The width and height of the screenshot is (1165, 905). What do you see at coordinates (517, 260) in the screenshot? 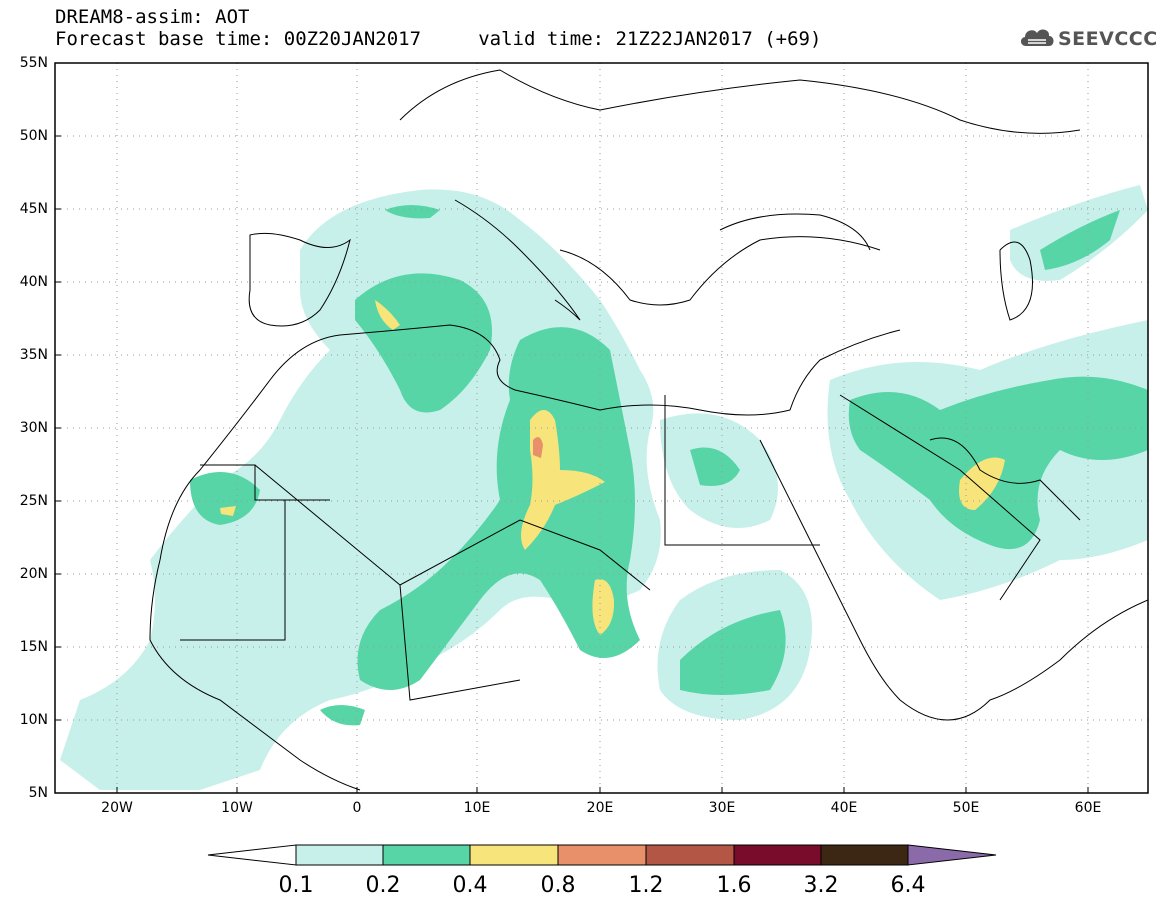
I see `coast-italy` at bounding box center [517, 260].